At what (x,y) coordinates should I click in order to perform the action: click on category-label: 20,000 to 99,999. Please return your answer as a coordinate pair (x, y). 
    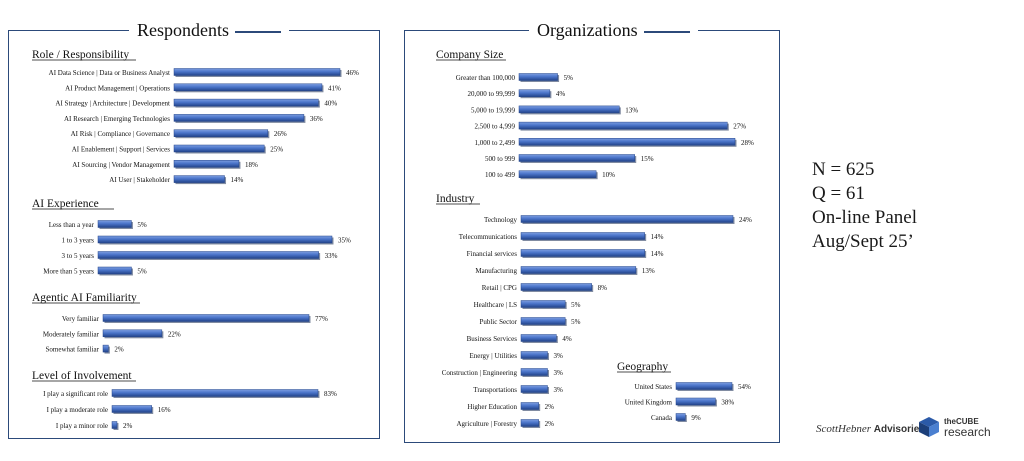
    Looking at the image, I should click on (492, 94).